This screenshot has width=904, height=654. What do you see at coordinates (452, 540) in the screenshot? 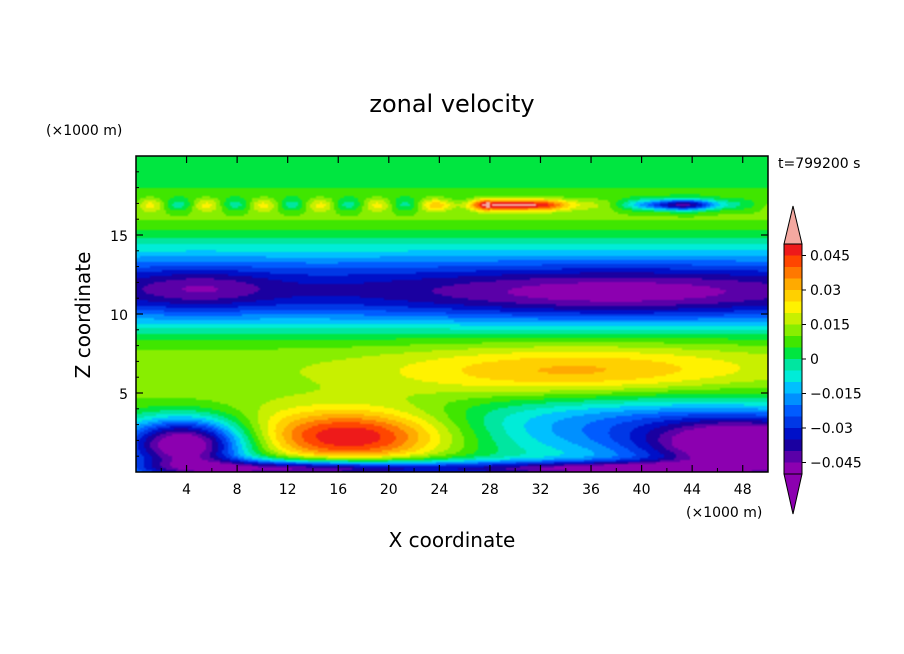
I see `x-axis-label: X coordinate` at bounding box center [452, 540].